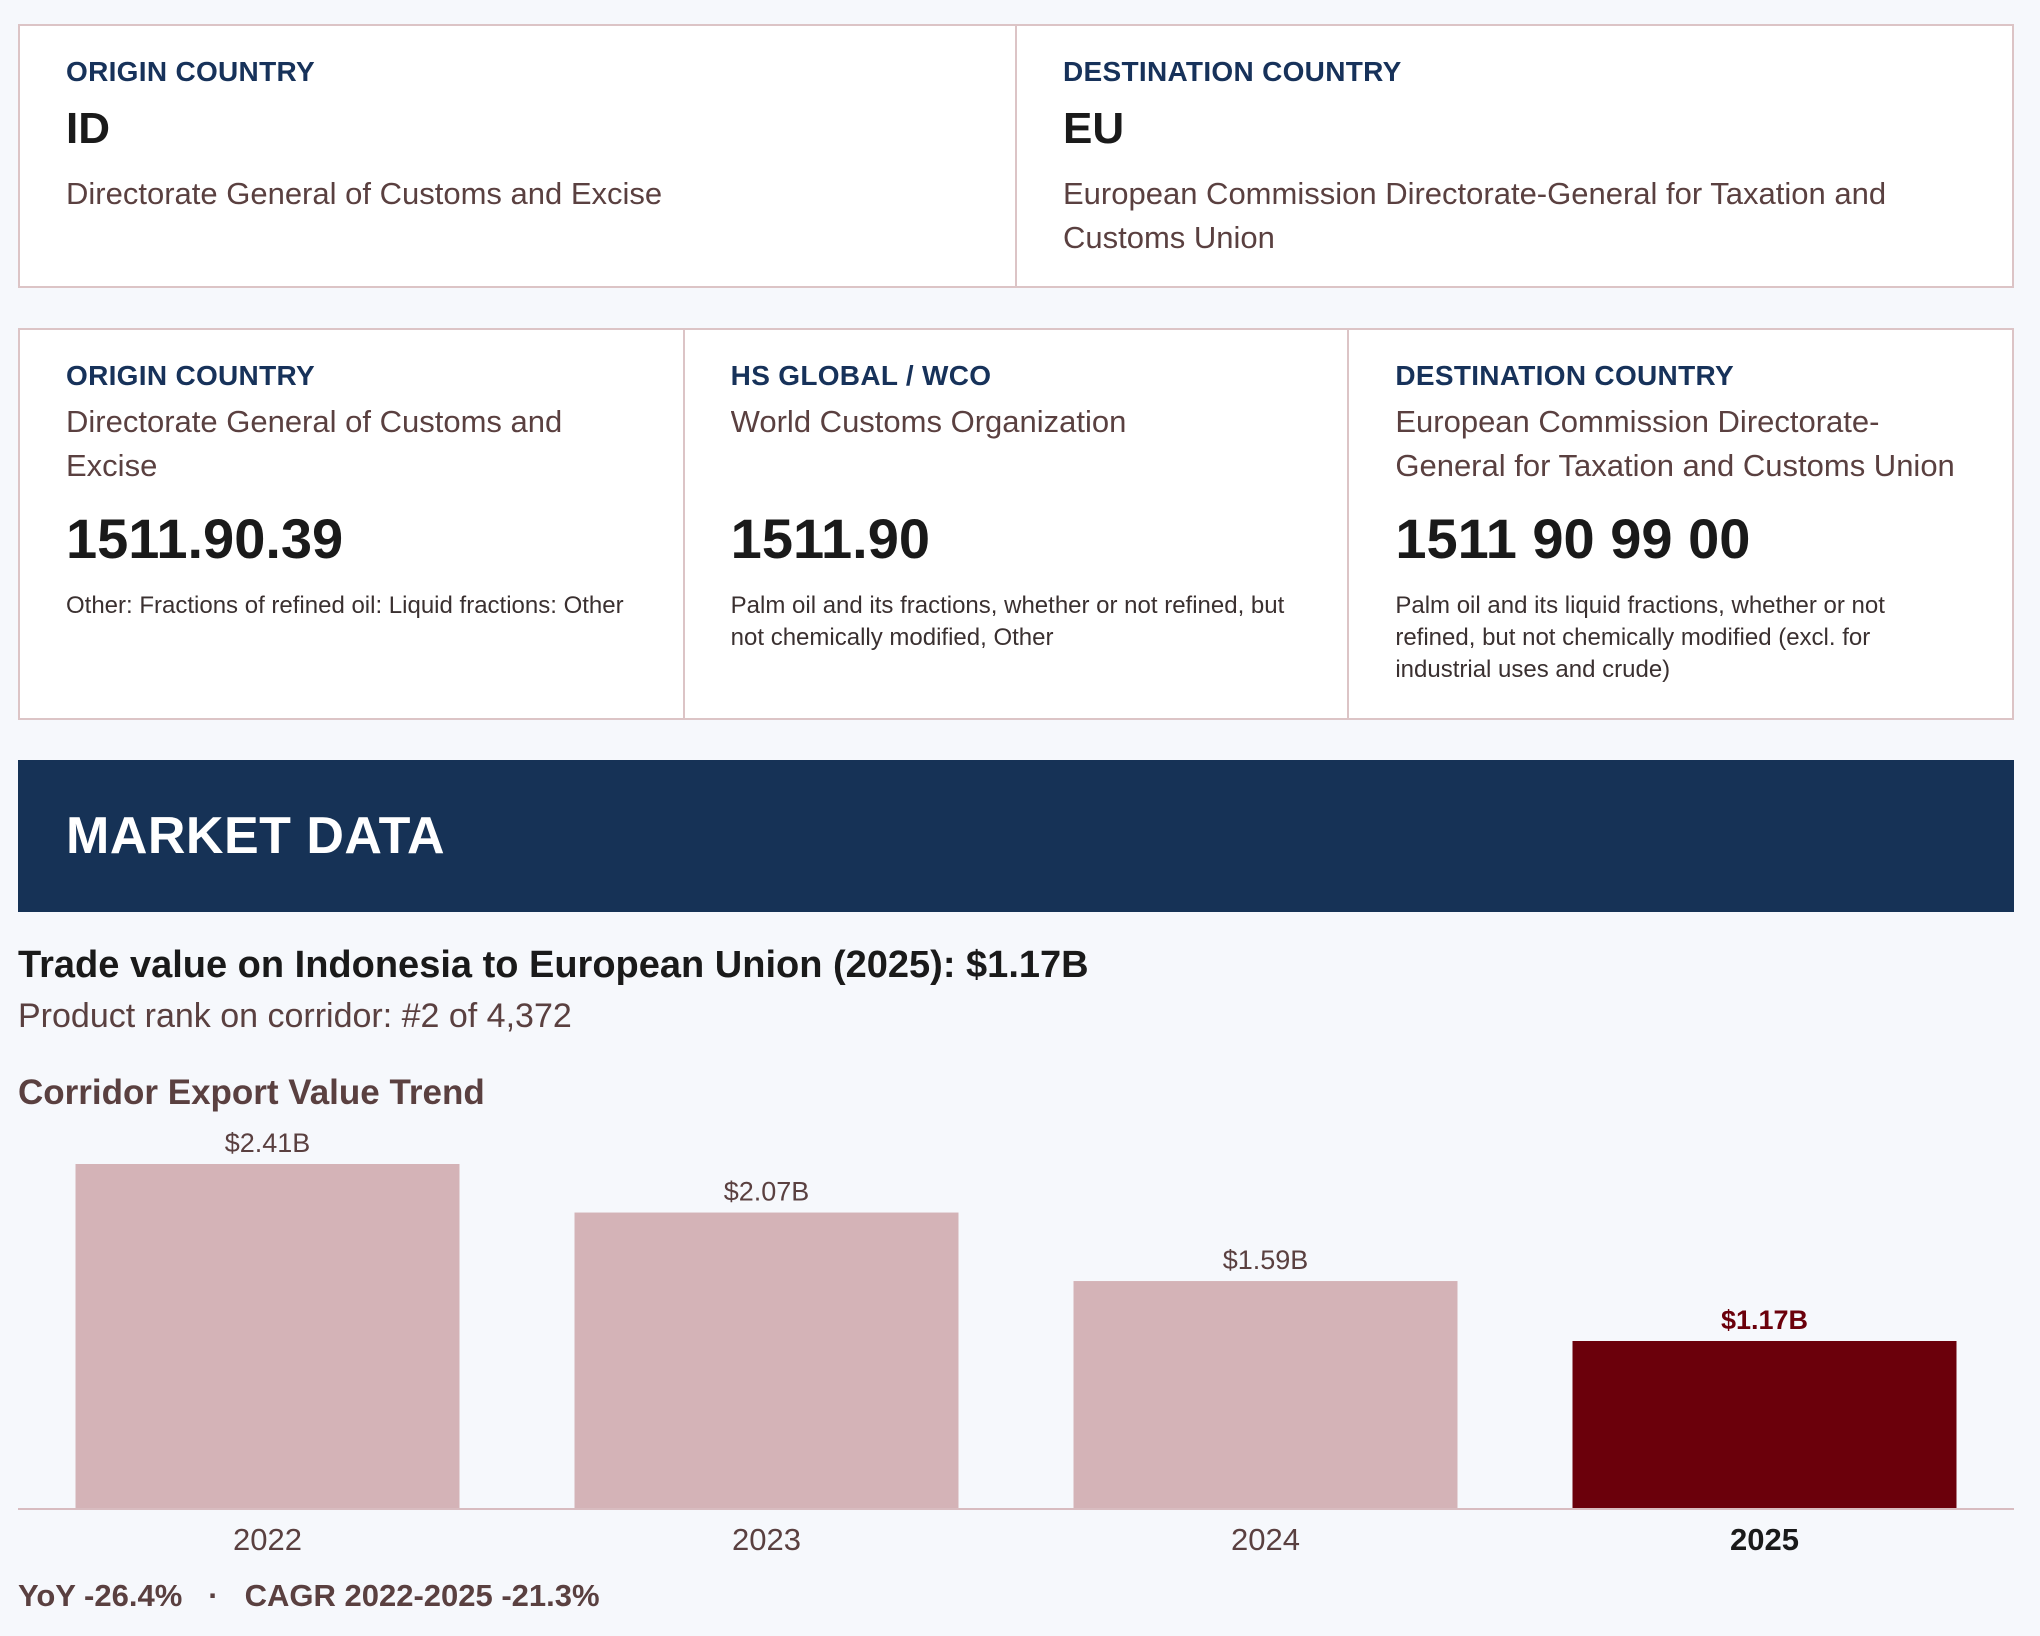  What do you see at coordinates (1266, 1260) in the screenshot?
I see `bar-value-label: $1.59B` at bounding box center [1266, 1260].